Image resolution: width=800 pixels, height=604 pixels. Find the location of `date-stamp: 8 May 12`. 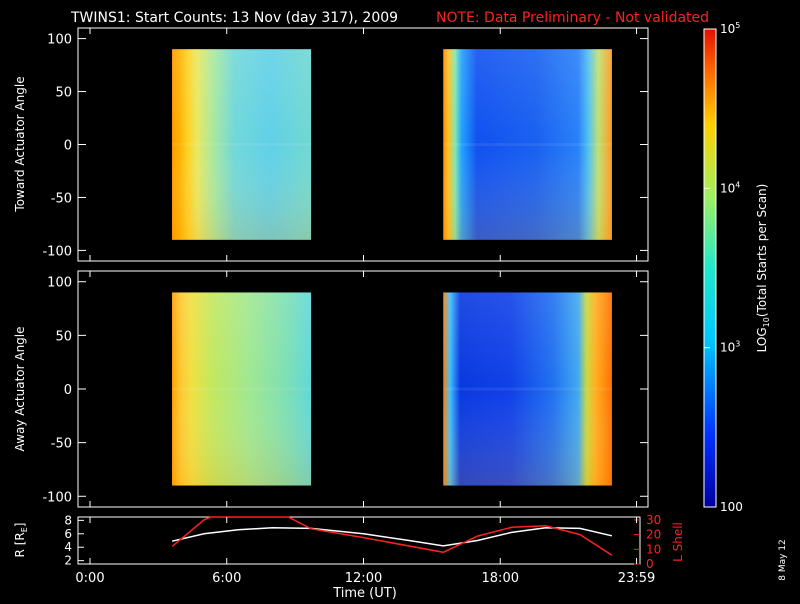

date-stamp: 8 May 12 is located at coordinates (783, 560).